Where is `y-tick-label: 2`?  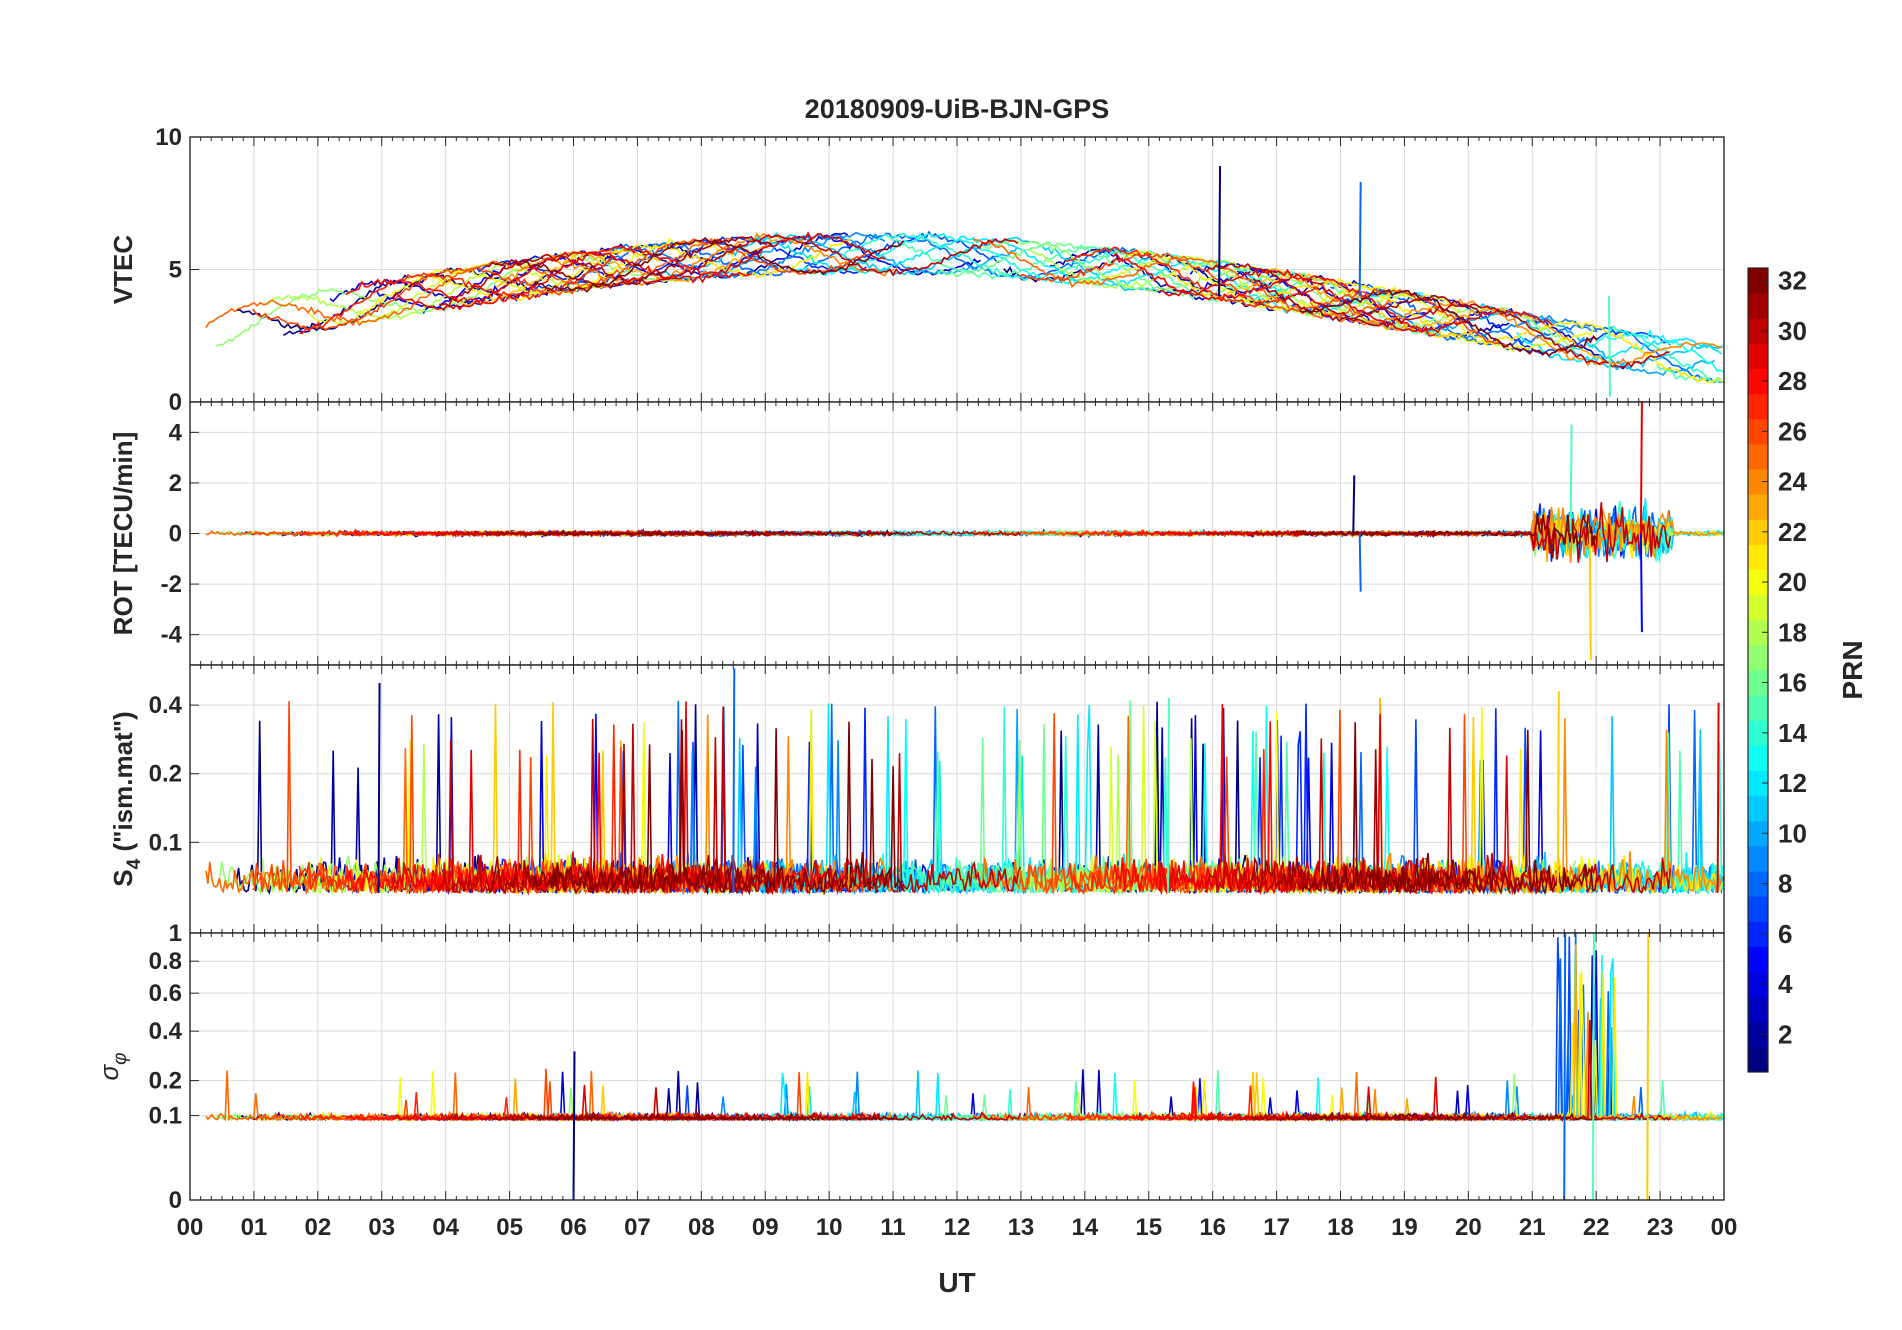 y-tick-label: 2 is located at coordinates (175, 483).